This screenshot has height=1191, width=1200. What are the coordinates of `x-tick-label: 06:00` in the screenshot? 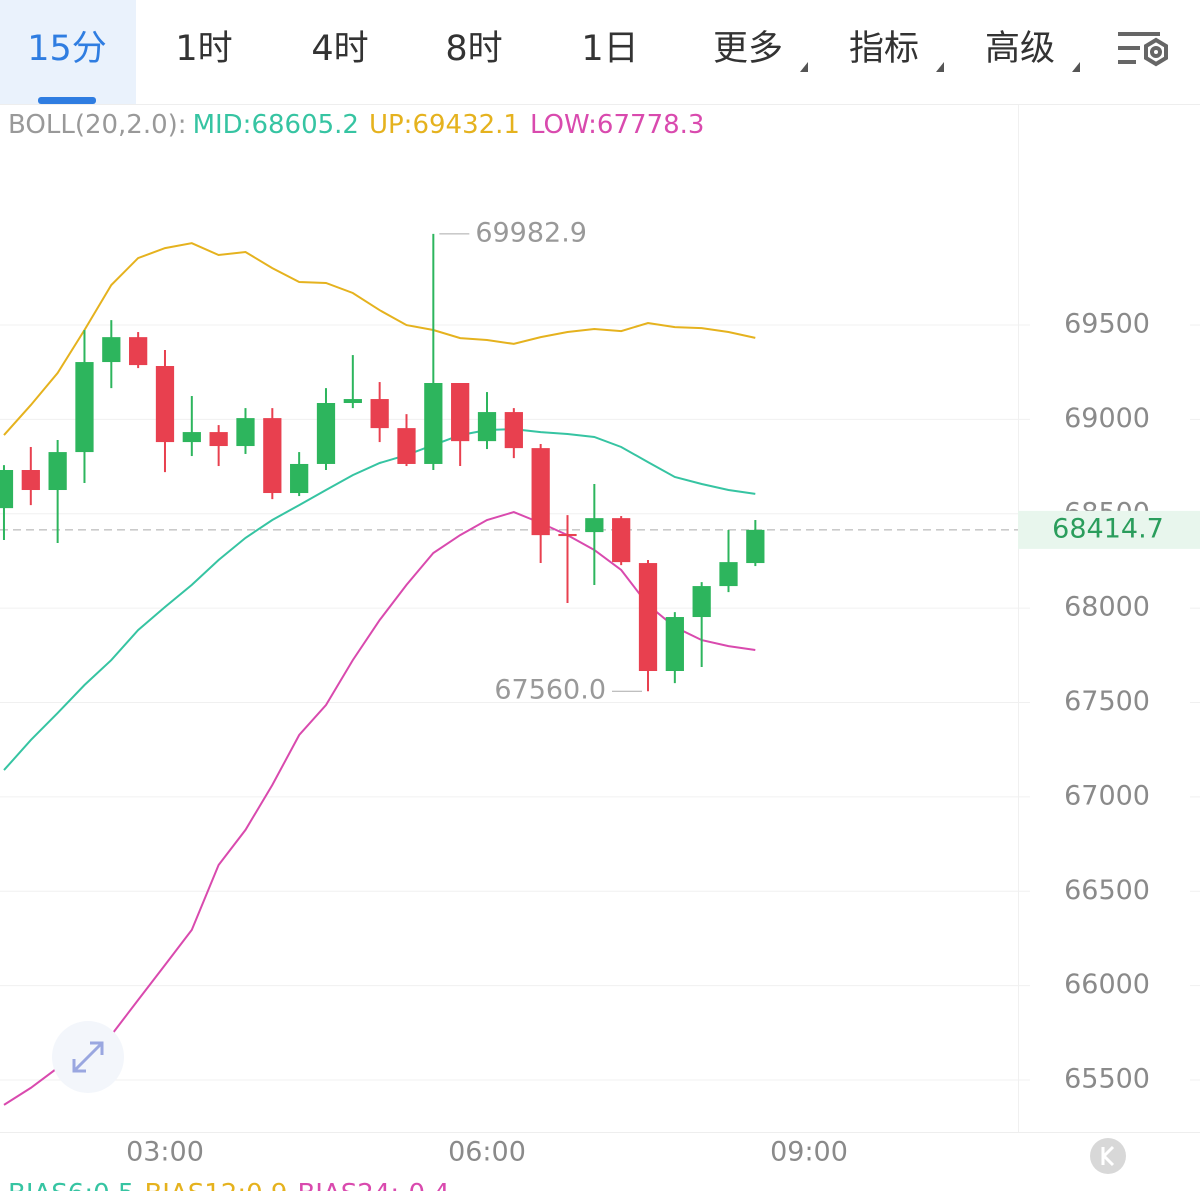 It's located at (487, 1152).